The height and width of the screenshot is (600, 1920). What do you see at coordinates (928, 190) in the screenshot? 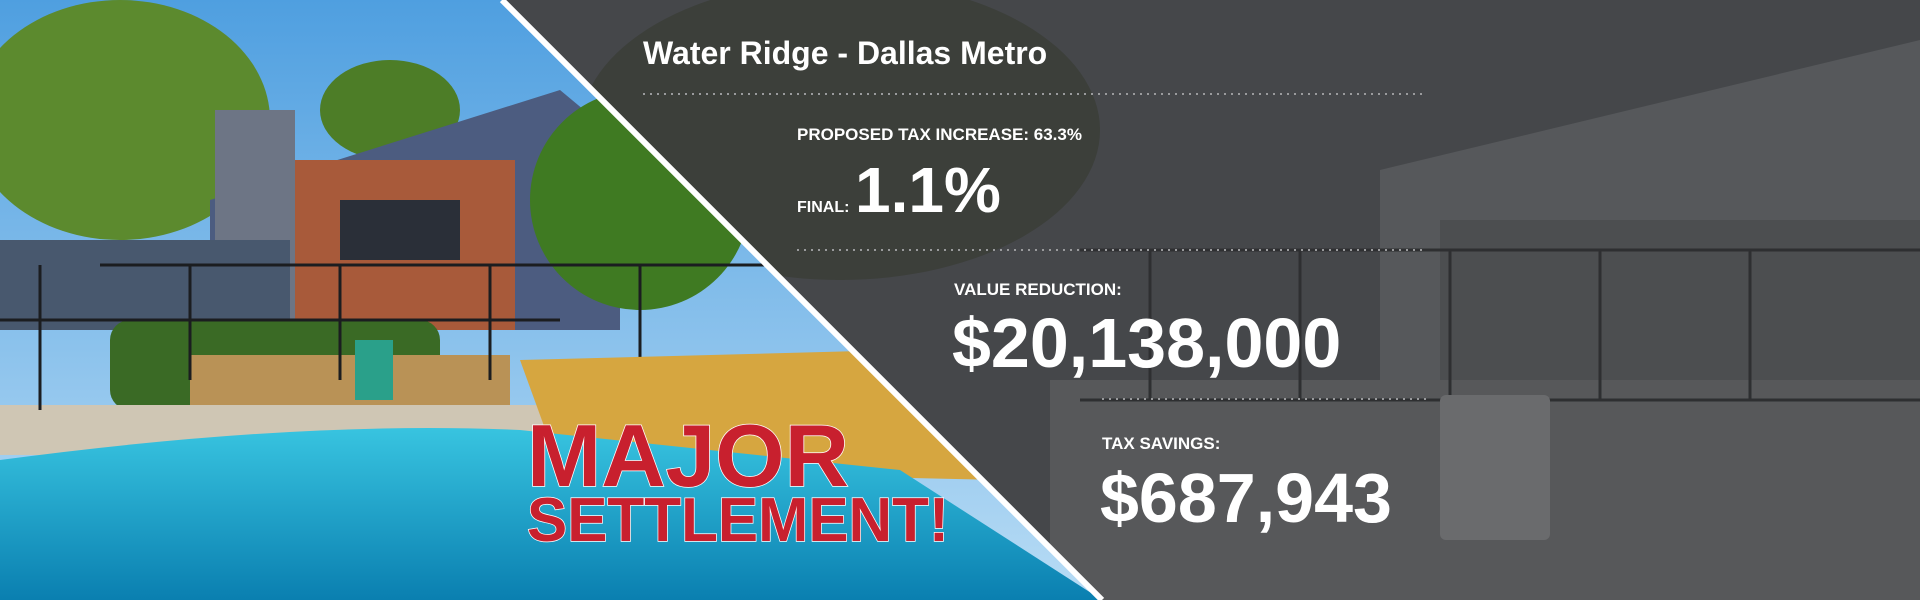
I see `stat-value: 1.1%` at bounding box center [928, 190].